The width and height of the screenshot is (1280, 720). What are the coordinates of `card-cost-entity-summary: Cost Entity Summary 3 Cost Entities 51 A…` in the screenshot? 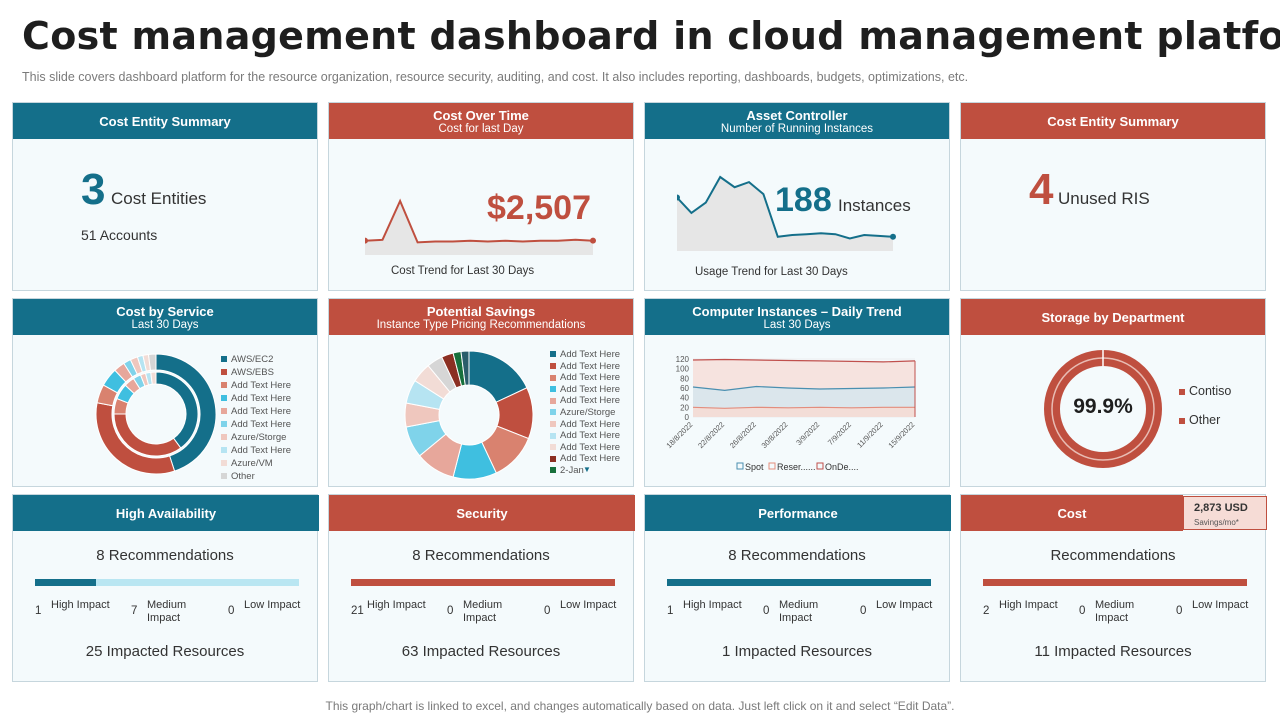 It's located at (165, 196).